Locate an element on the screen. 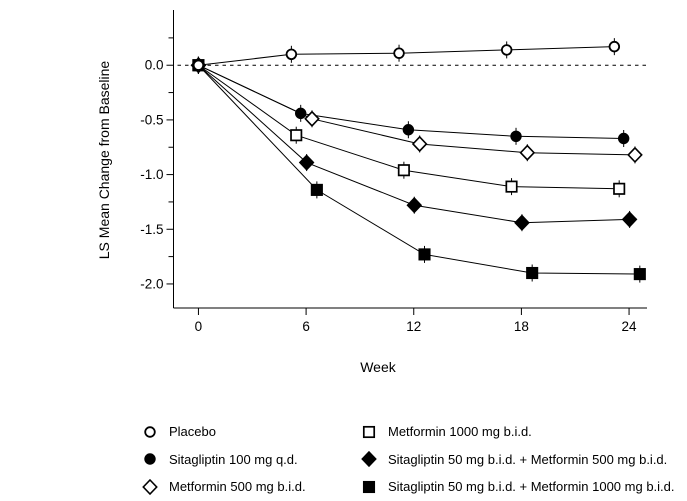  legend-label-metformin-500: Metformin 500 mg b.i.d. is located at coordinates (237, 487).